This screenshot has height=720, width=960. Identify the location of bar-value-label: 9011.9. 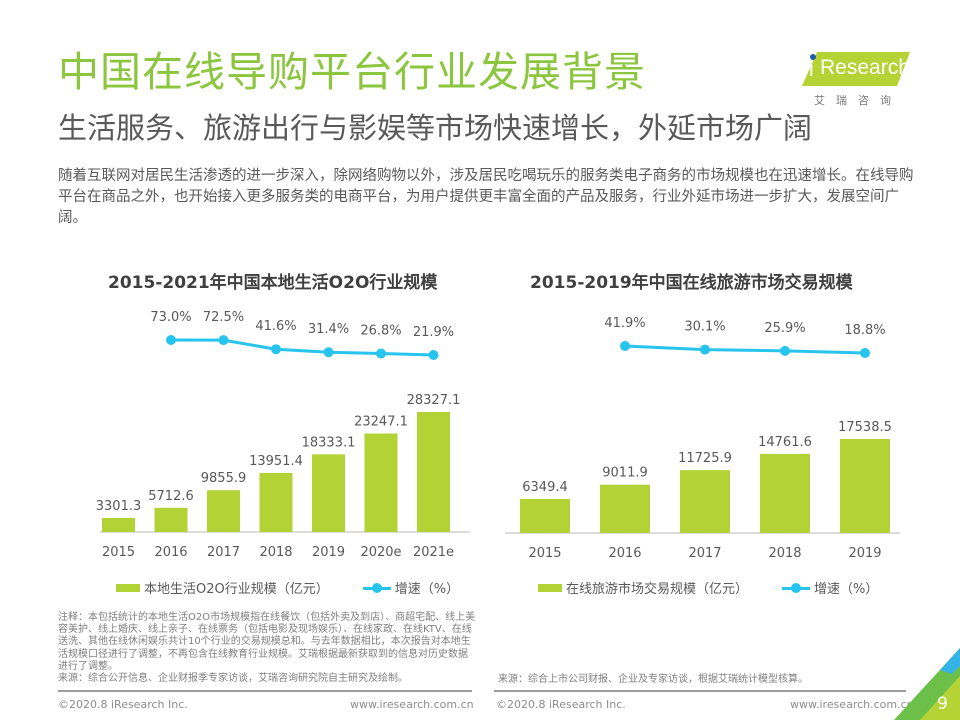
(625, 473).